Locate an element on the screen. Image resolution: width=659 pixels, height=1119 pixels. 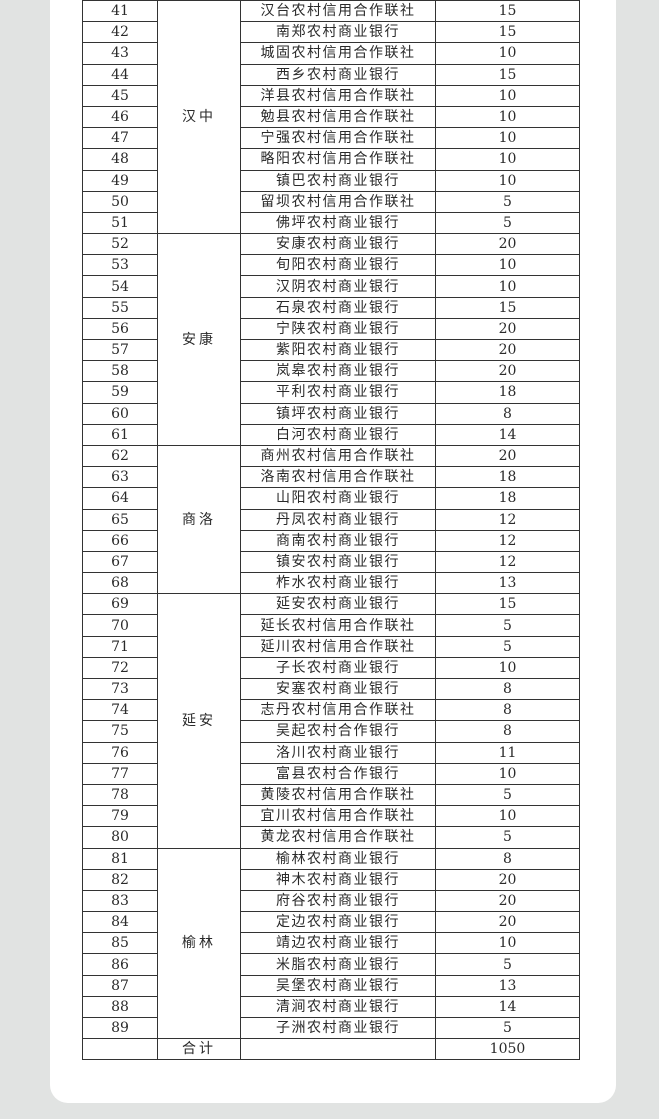
region-cell: 延安 is located at coordinates (199, 721).